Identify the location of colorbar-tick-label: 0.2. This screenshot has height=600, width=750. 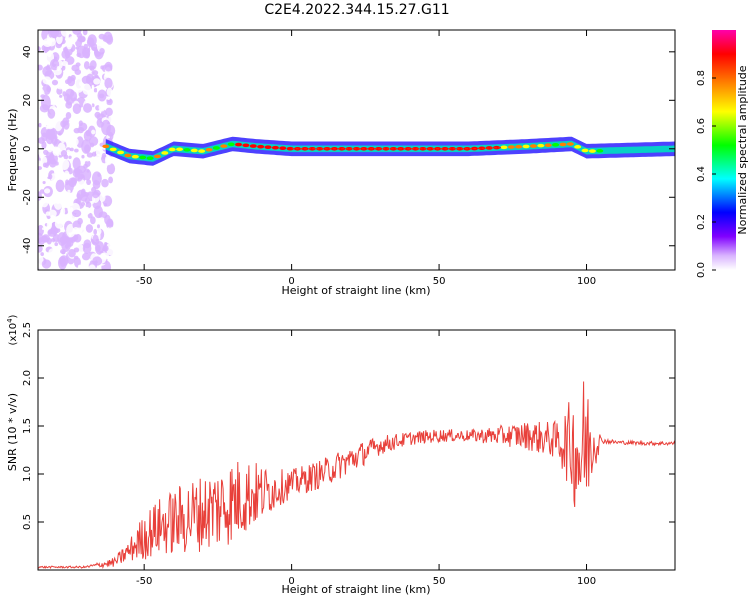
(701, 222).